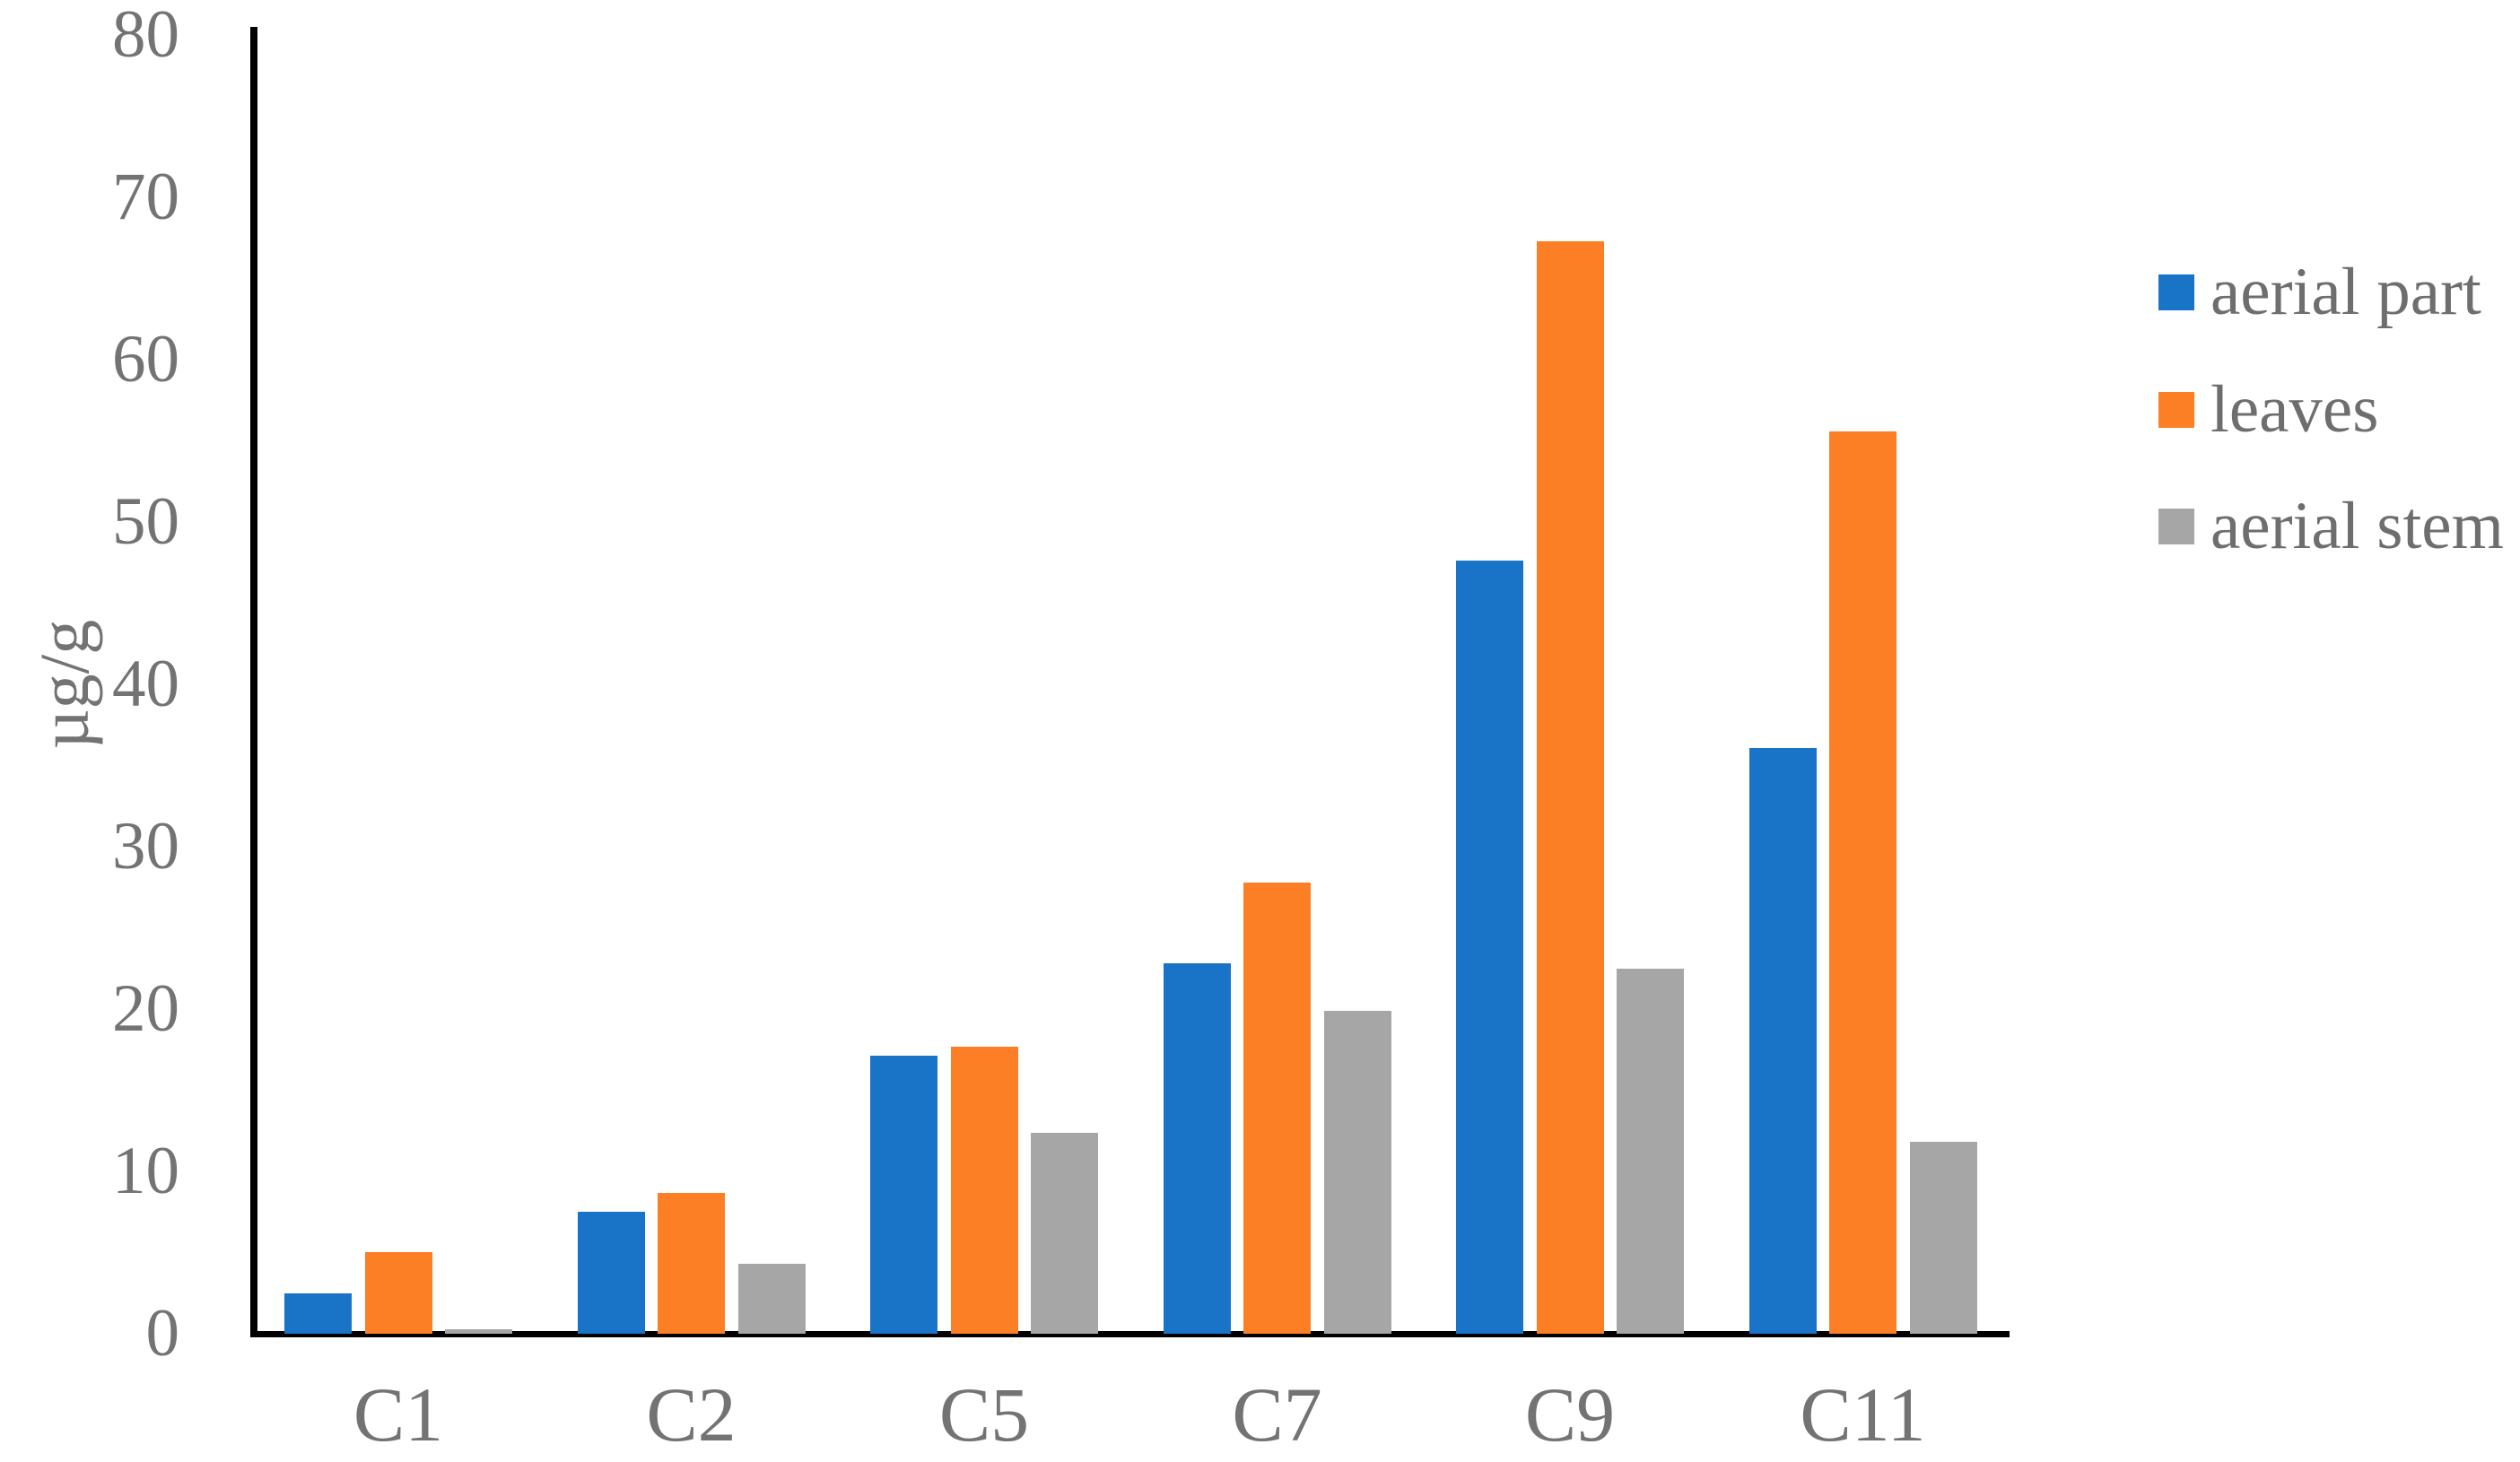 The width and height of the screenshot is (2520, 1462). Describe the element at coordinates (145, 36) in the screenshot. I see `y-tick-80: 80` at that location.